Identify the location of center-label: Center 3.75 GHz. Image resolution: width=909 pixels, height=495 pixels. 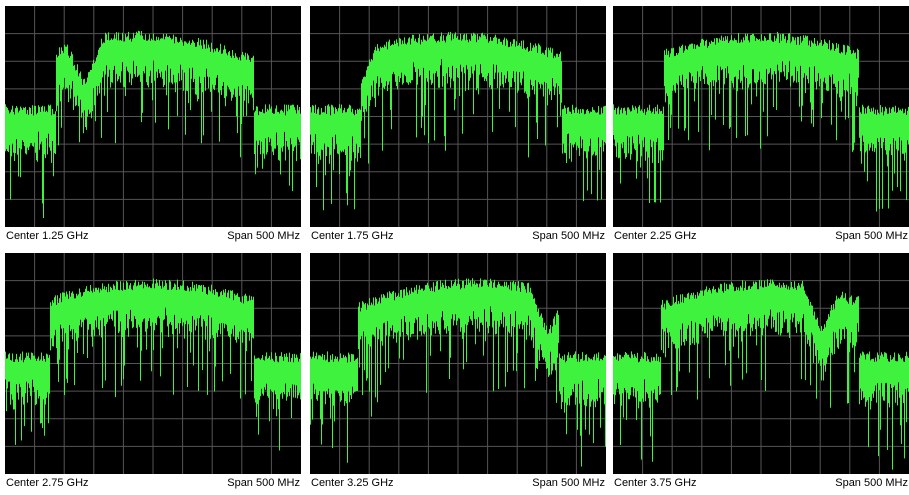
(655, 483).